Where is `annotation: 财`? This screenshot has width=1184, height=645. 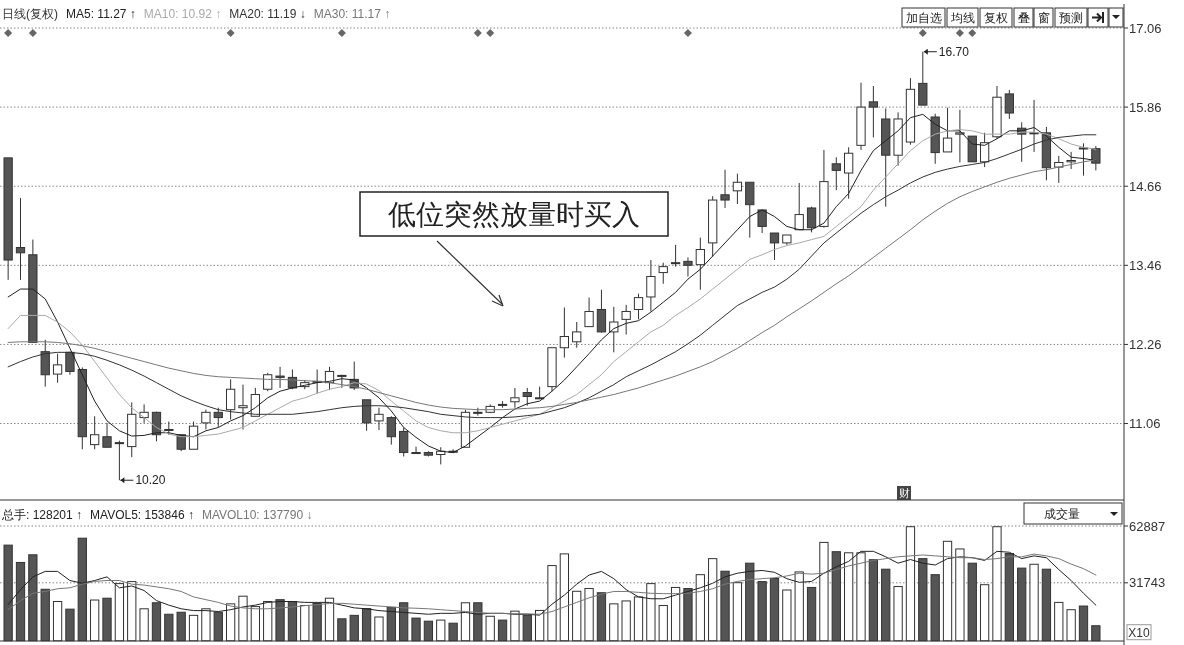 annotation: 财 is located at coordinates (904, 493).